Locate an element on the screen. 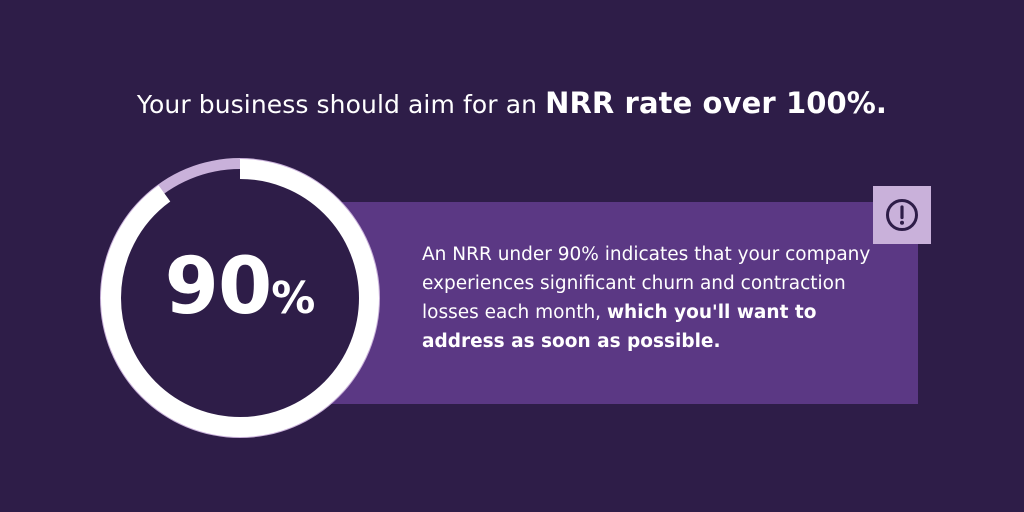  headline-emphasis: NRR rate over 100%. is located at coordinates (716, 103).